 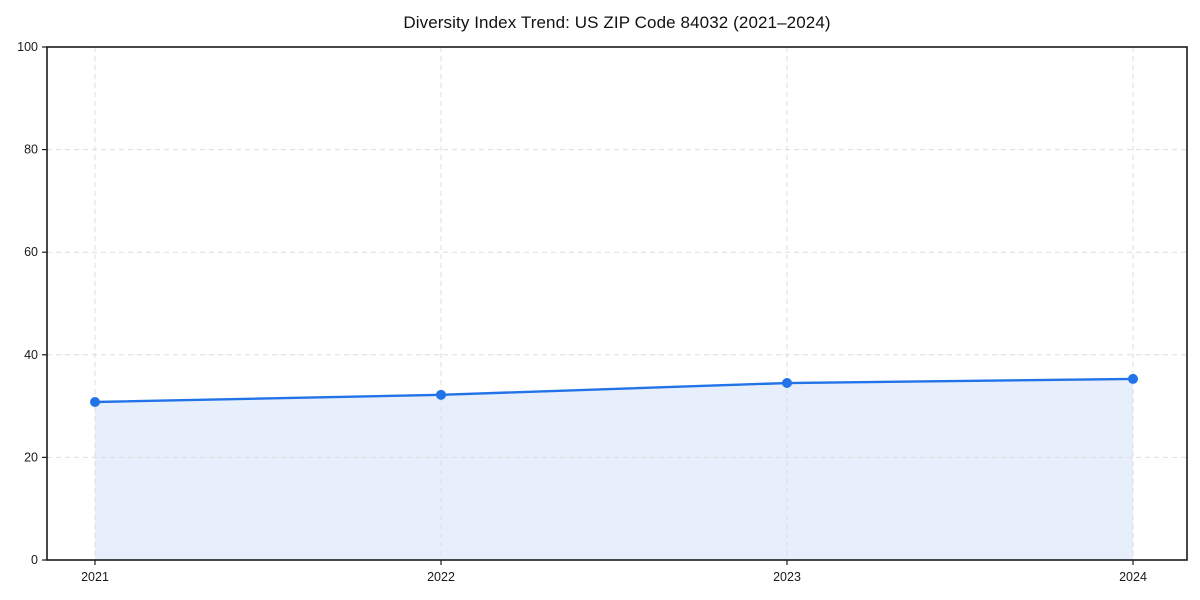 I want to click on y-tick-label: 80, so click(x=31, y=150).